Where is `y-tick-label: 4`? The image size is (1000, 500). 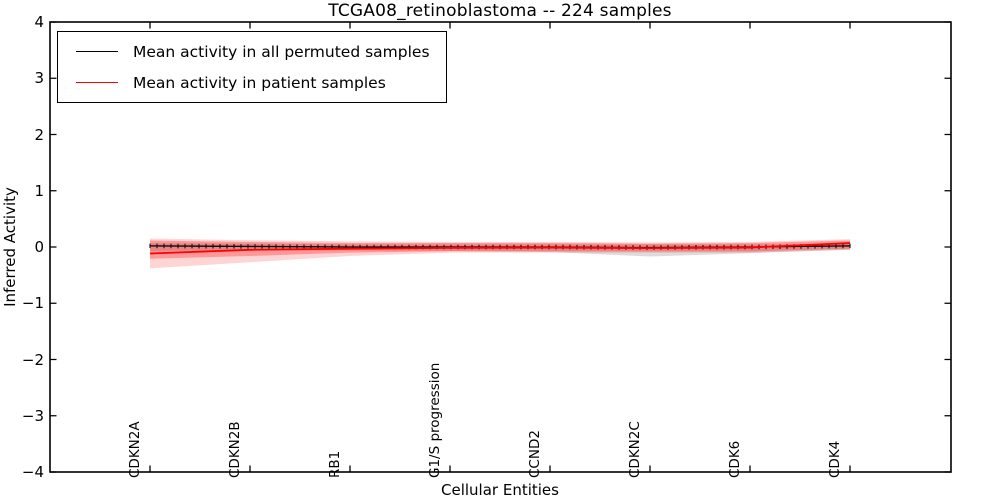
y-tick-label: 4 is located at coordinates (39, 22).